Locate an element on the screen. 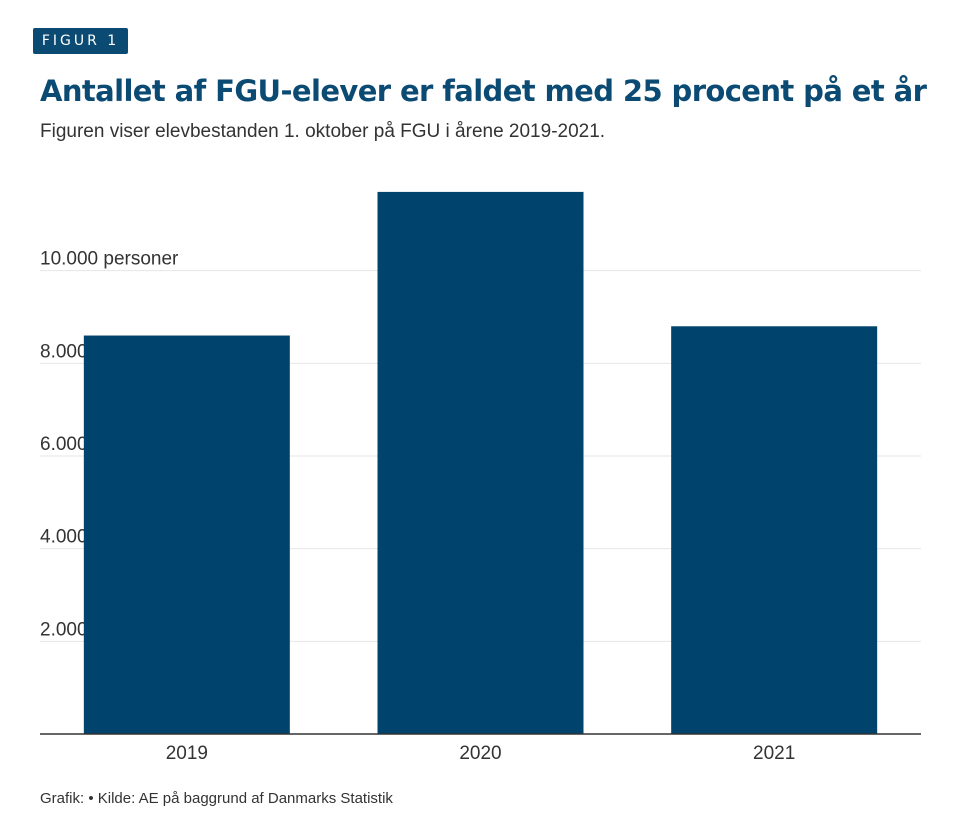 The height and width of the screenshot is (826, 960). y-tick-label: 4.000 is located at coordinates (64, 537).